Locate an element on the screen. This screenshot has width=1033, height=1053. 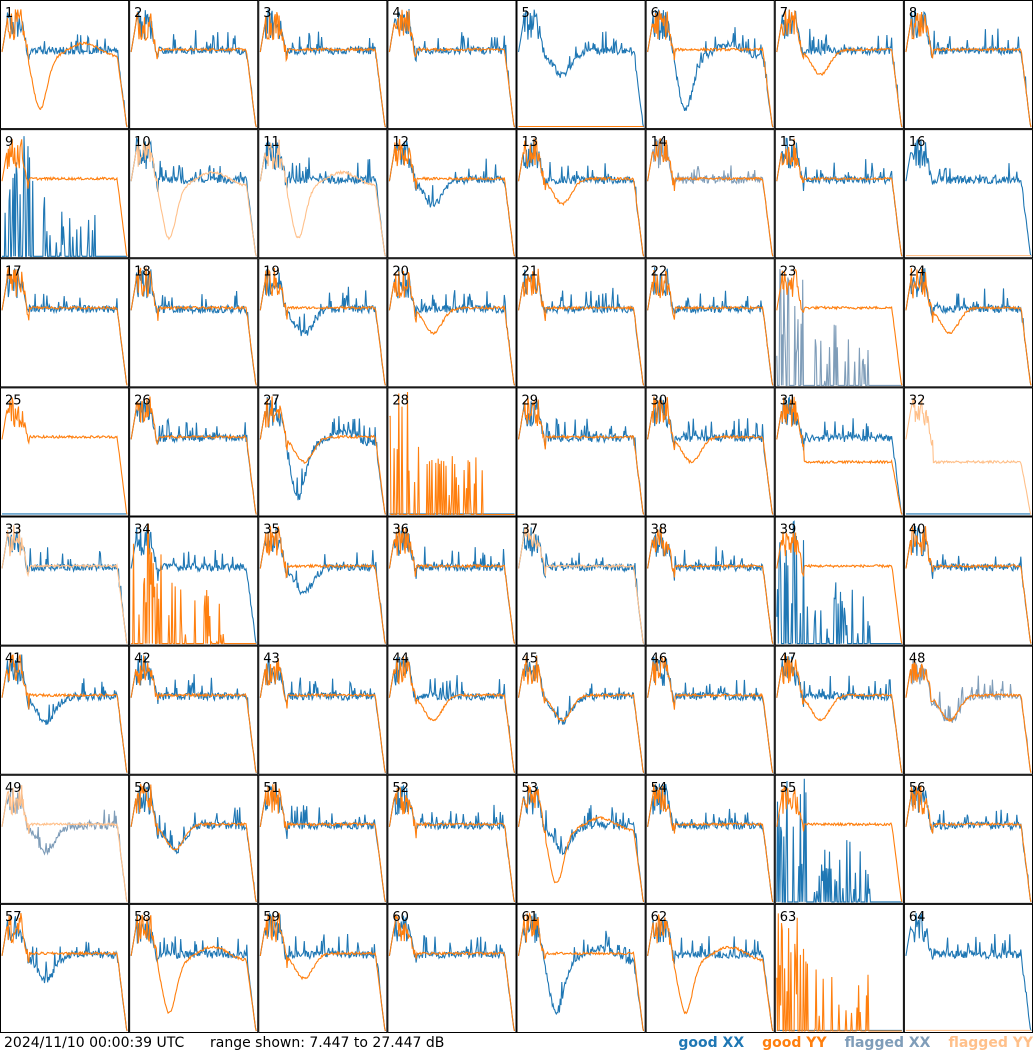
panel-48: 48 is located at coordinates (968, 710).